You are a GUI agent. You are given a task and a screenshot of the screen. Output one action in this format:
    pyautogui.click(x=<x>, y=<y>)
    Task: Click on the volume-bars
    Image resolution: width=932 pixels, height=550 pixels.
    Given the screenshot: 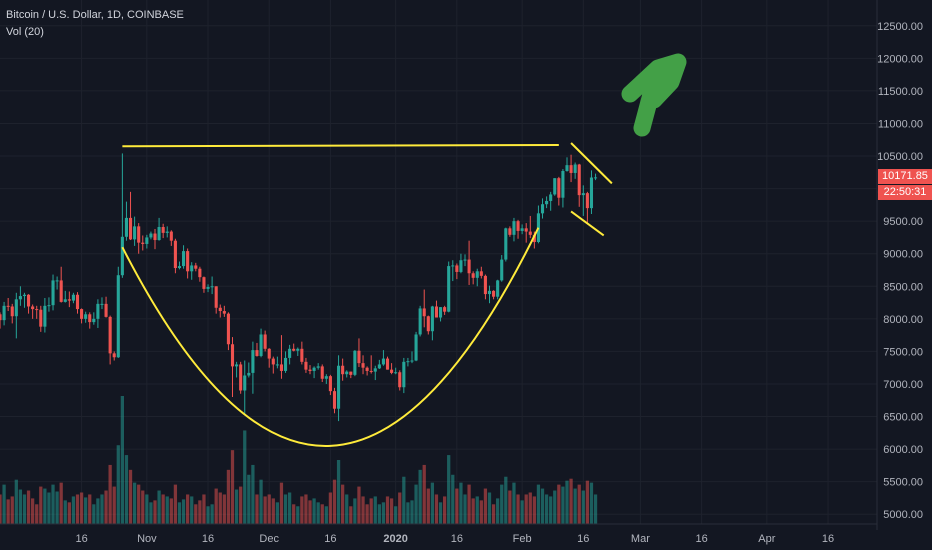 What is the action you would take?
    pyautogui.click(x=299, y=460)
    